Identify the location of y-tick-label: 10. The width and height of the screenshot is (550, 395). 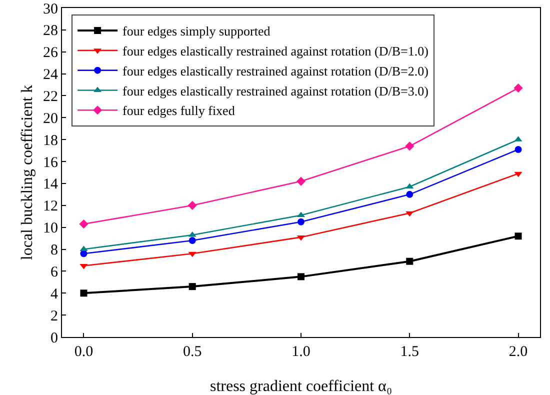
(50, 228).